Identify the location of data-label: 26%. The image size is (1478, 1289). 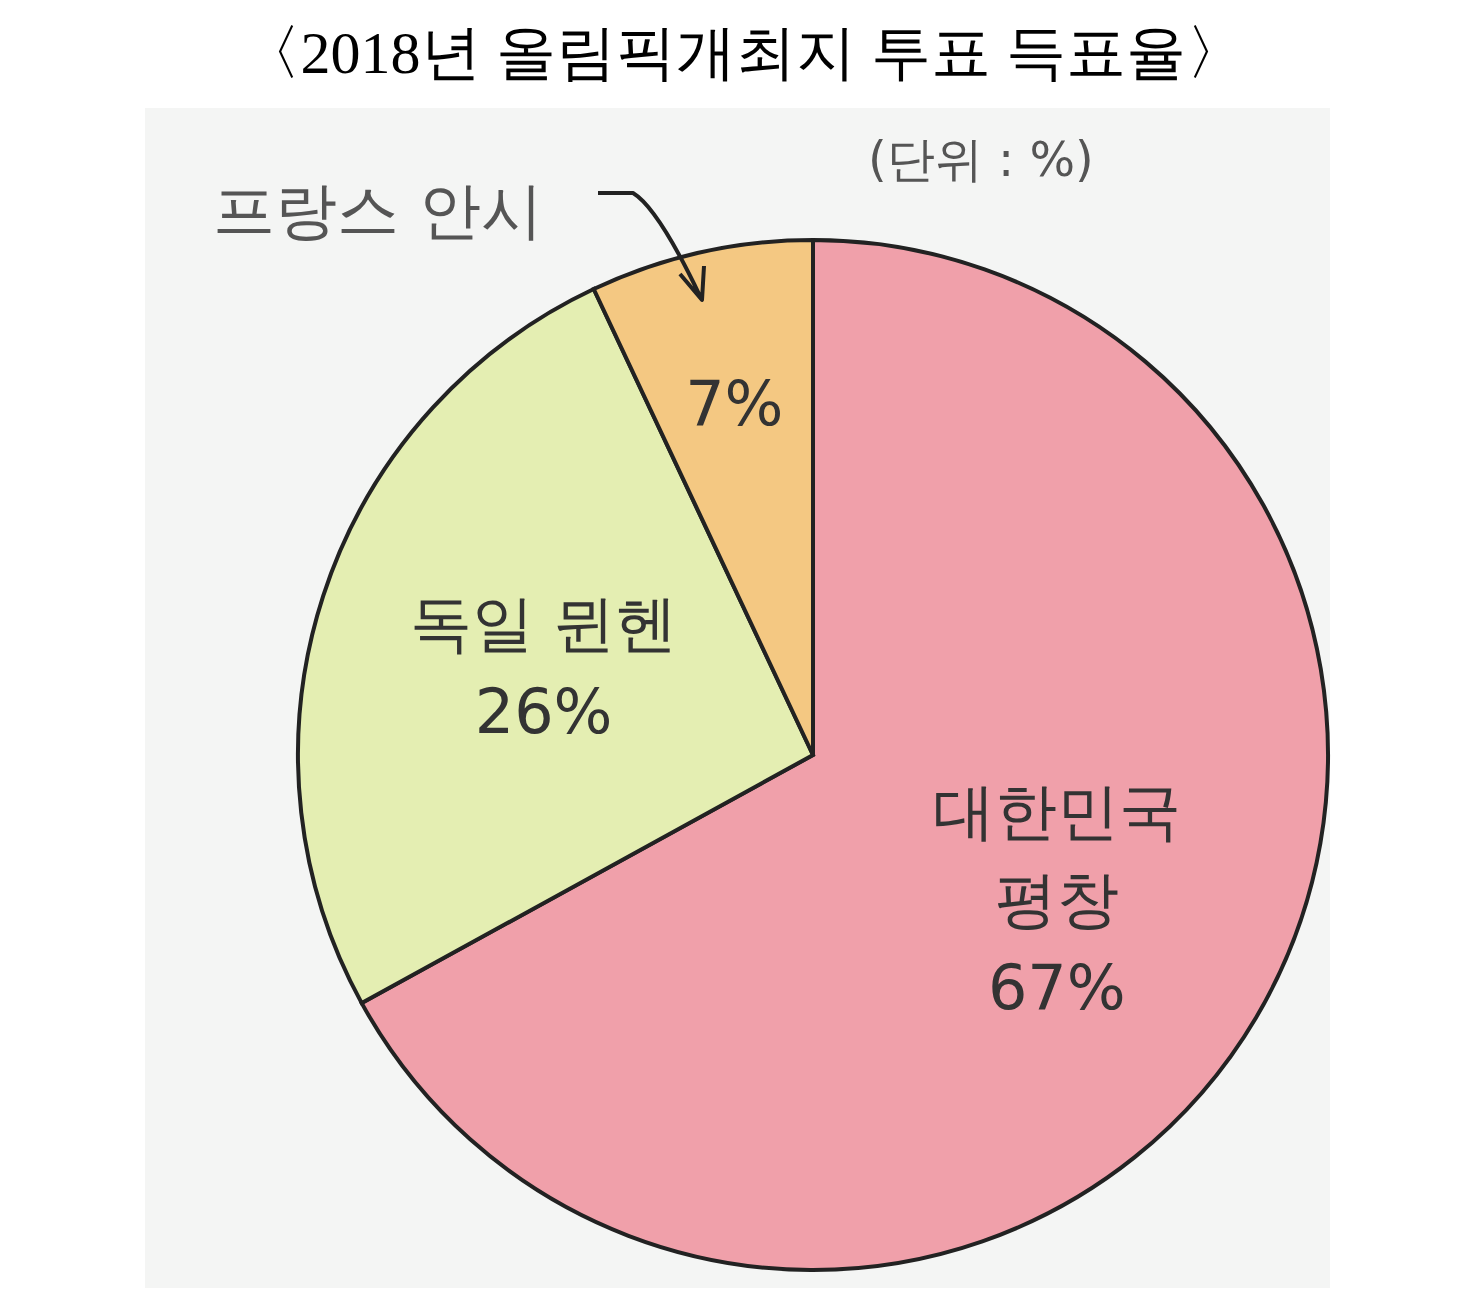
(543, 711).